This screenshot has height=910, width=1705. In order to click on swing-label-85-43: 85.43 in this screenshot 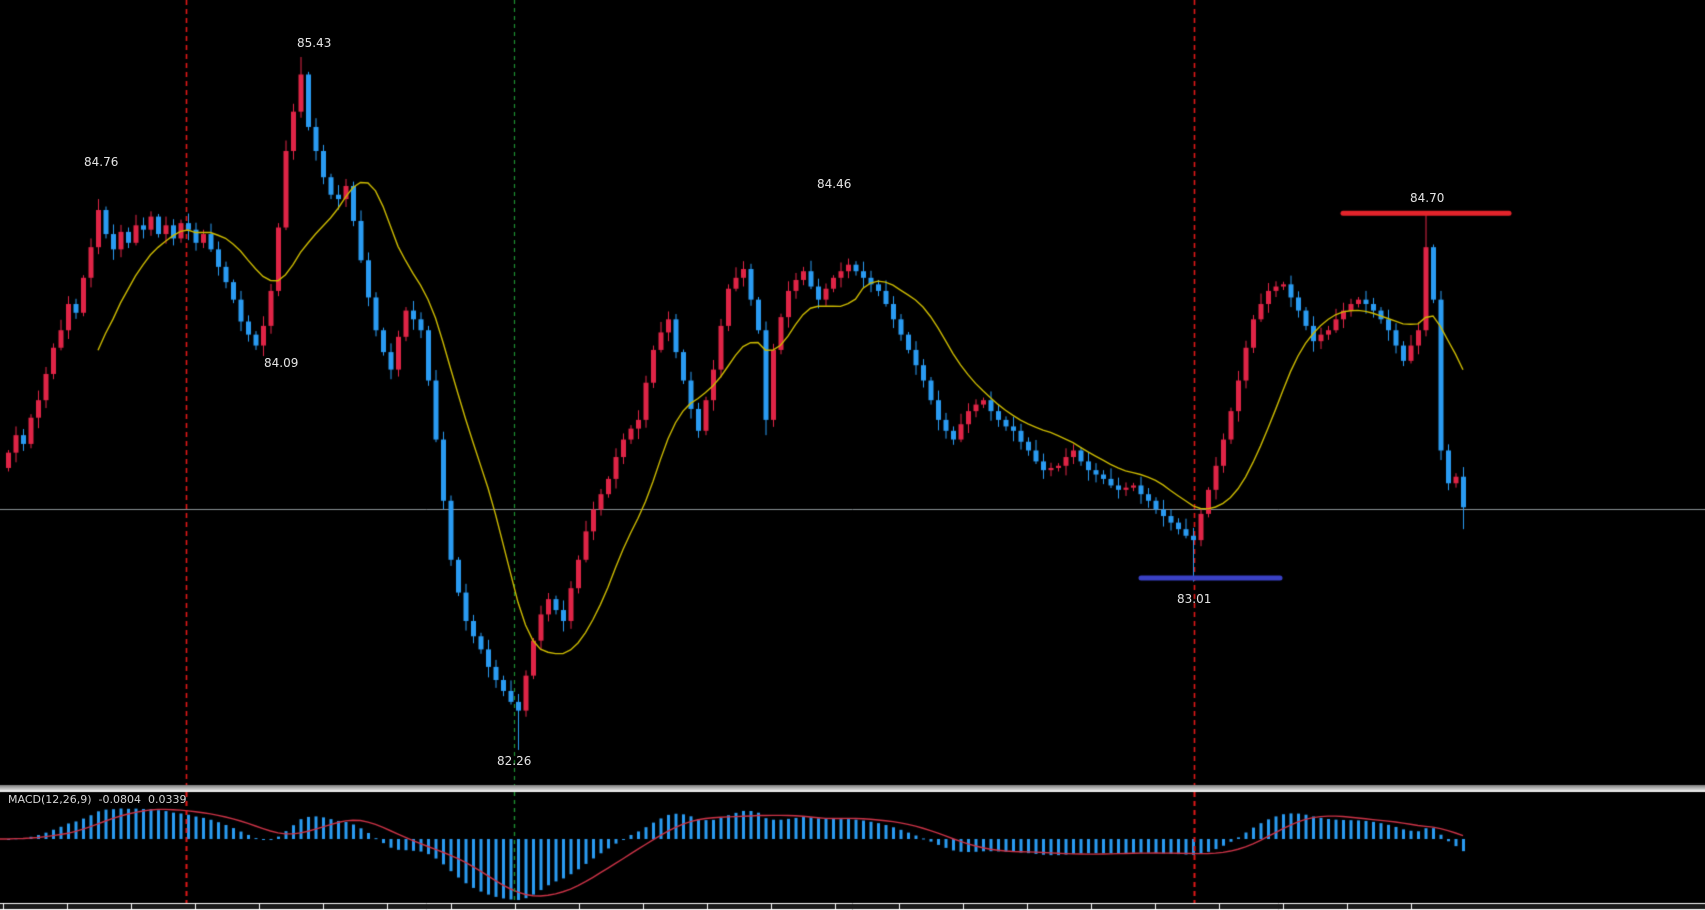, I will do `click(314, 43)`.